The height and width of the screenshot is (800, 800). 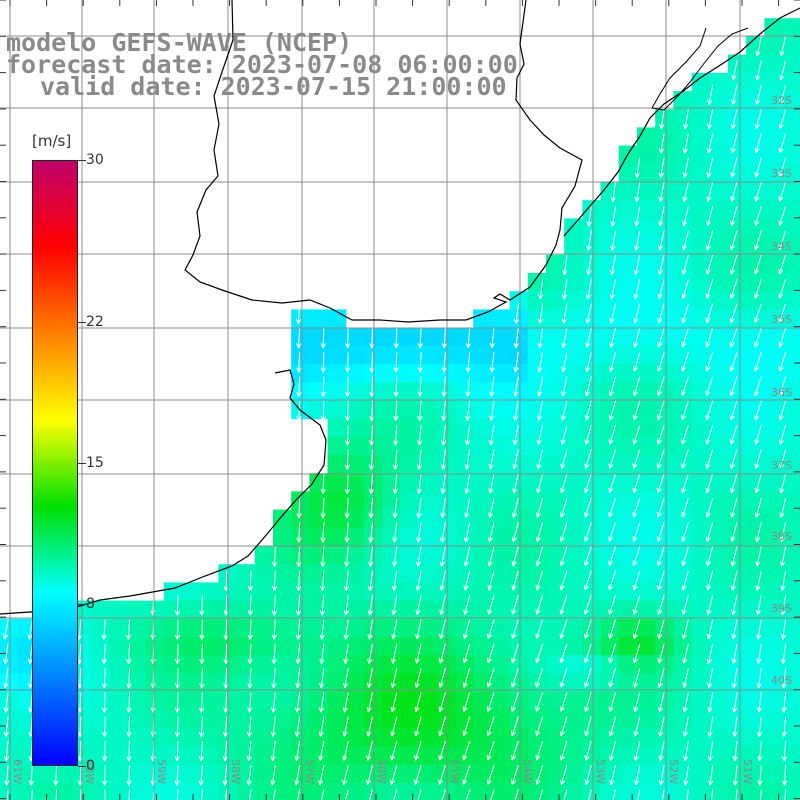 What do you see at coordinates (17, 771) in the screenshot?
I see `longitude-label: 61W` at bounding box center [17, 771].